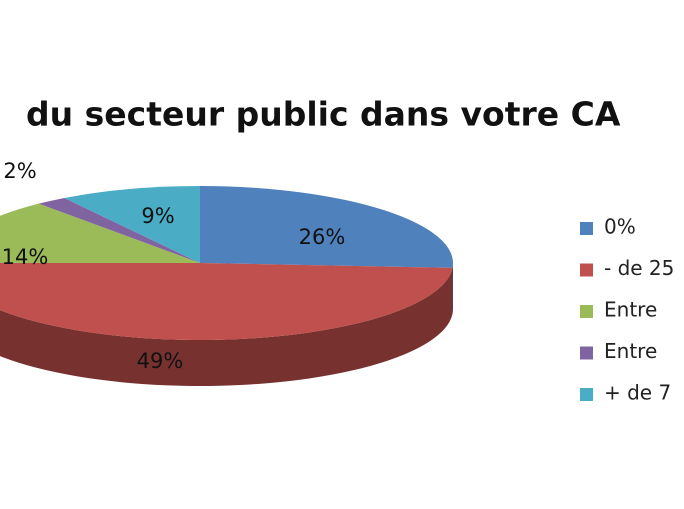 This screenshot has height=509, width=684. I want to click on data-label: 49%, so click(160, 361).